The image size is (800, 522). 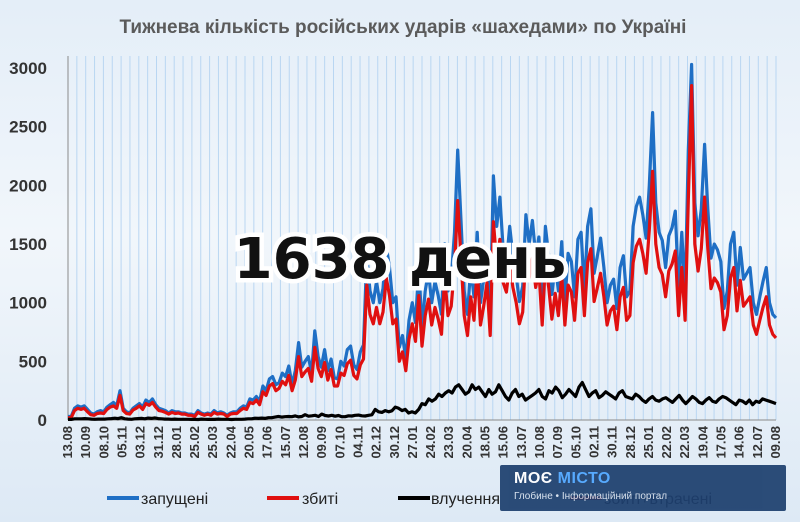 I want to click on y-tick-label: 3000, so click(x=28, y=68).